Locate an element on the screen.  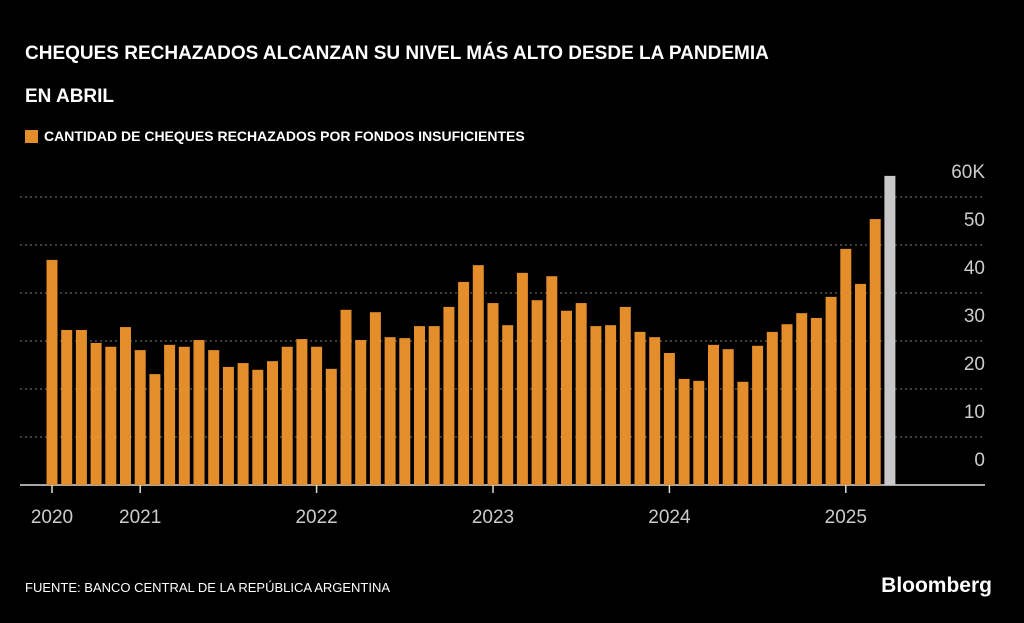
legend-swatch is located at coordinates (31, 136).